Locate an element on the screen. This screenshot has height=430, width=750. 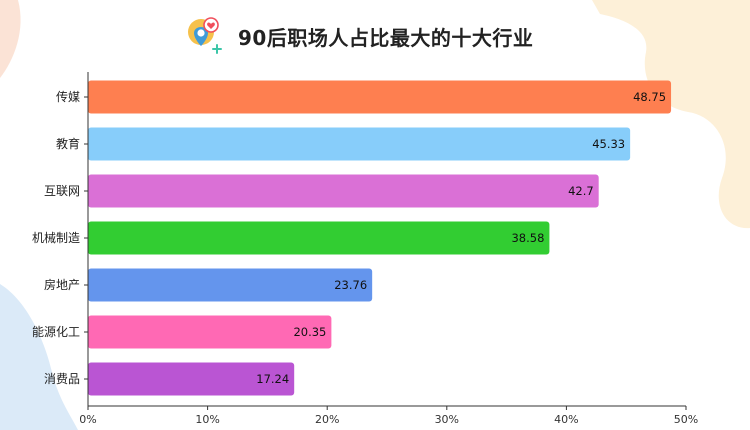
x-tick-label: 40% is located at coordinates (566, 419).